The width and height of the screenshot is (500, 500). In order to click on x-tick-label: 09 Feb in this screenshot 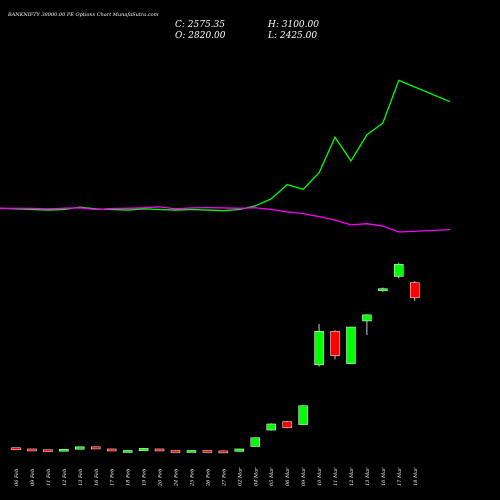, I will do `click(33, 477)`.